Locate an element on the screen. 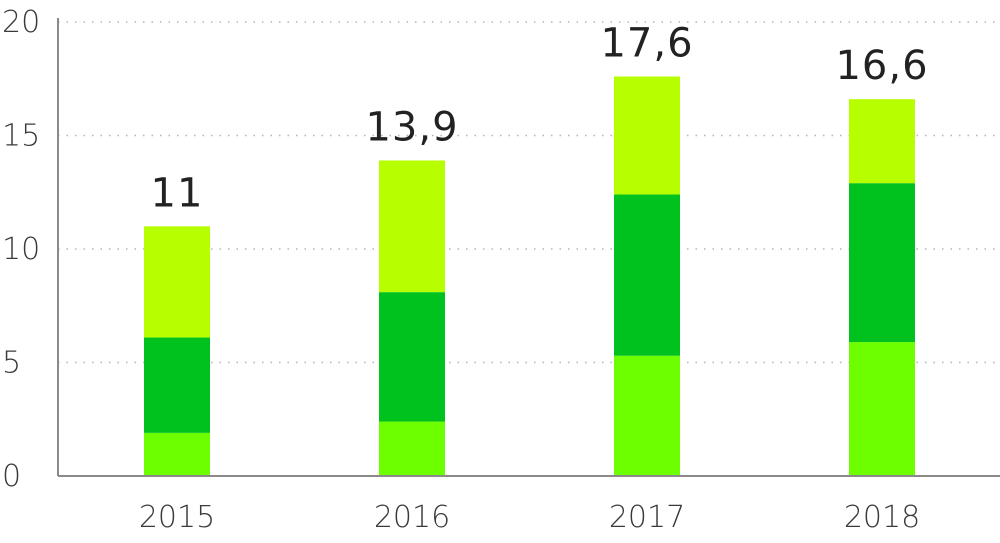  x-tick-label: 2015 is located at coordinates (177, 517).